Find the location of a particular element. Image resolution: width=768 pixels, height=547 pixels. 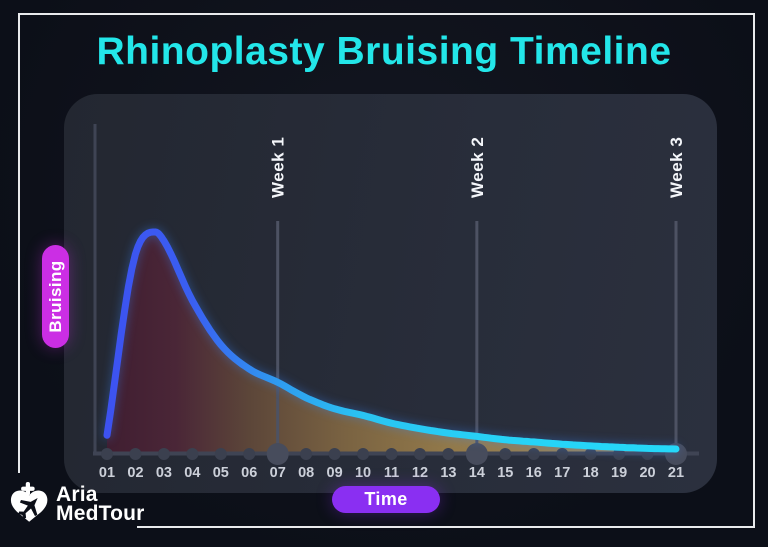

frame-border-bottom is located at coordinates (446, 527).